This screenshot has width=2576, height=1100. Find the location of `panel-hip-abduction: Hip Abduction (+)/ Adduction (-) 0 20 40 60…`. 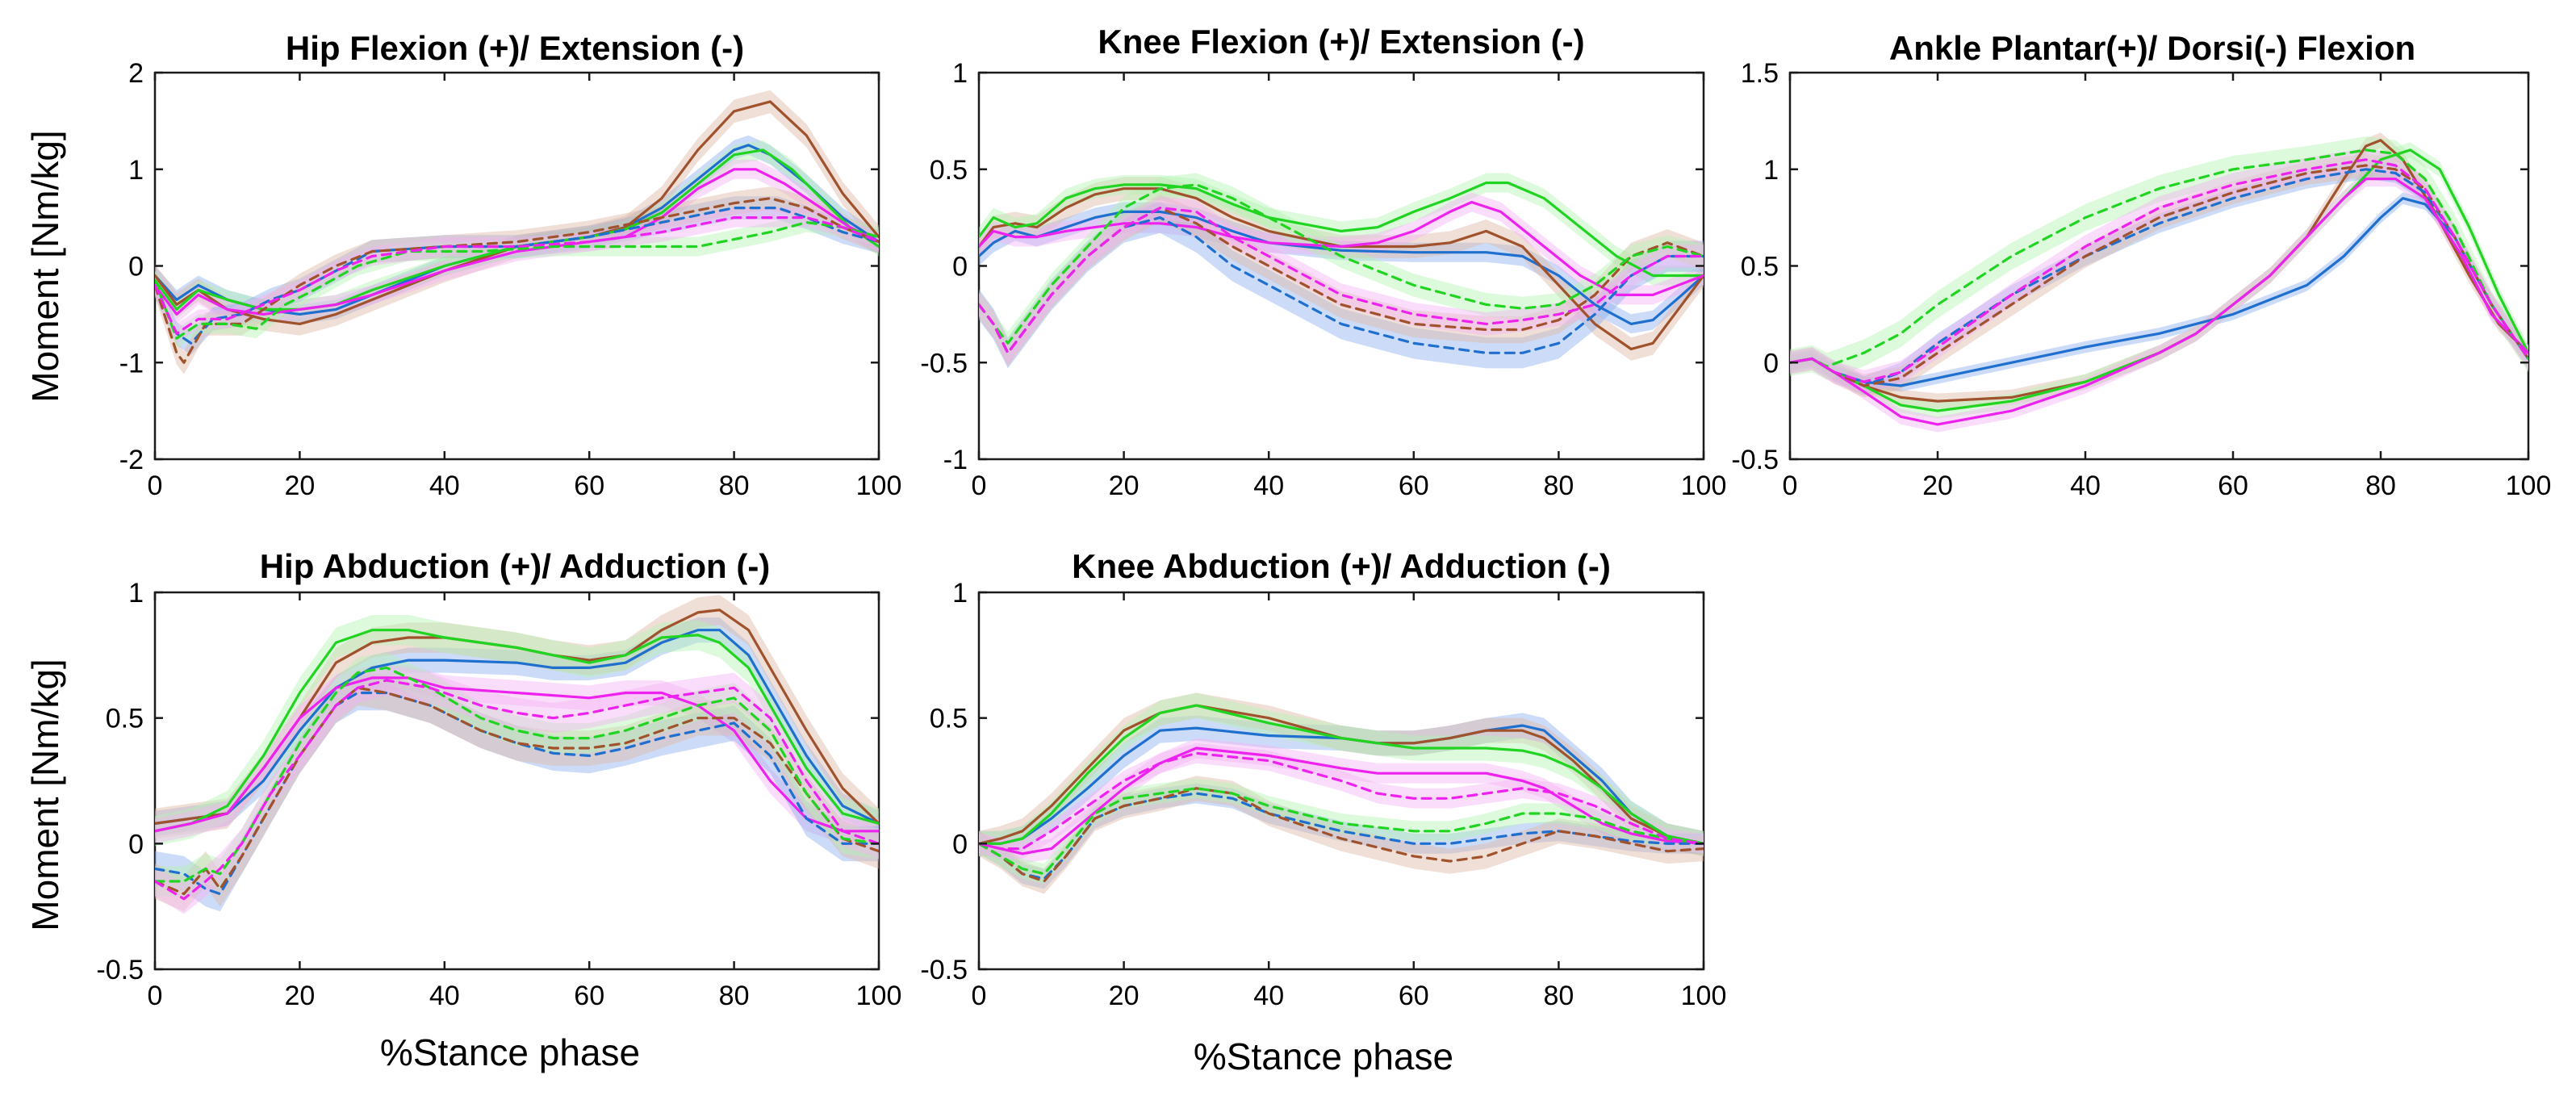

panel-hip-abduction: Hip Abduction (+)/ Adduction (-) 0 20 40 60… is located at coordinates (498, 779).